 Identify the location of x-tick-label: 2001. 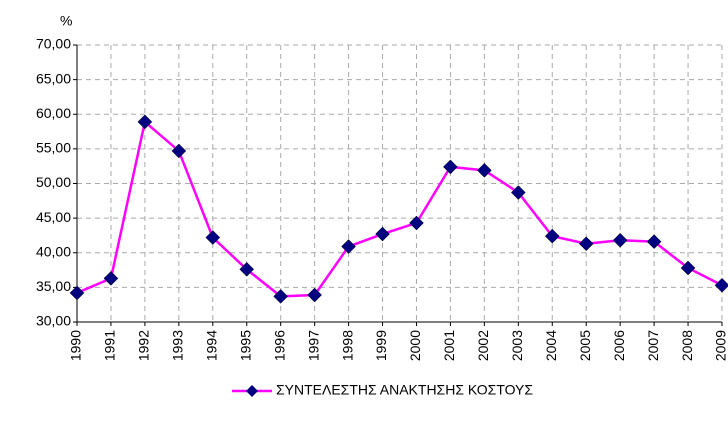
(449, 345).